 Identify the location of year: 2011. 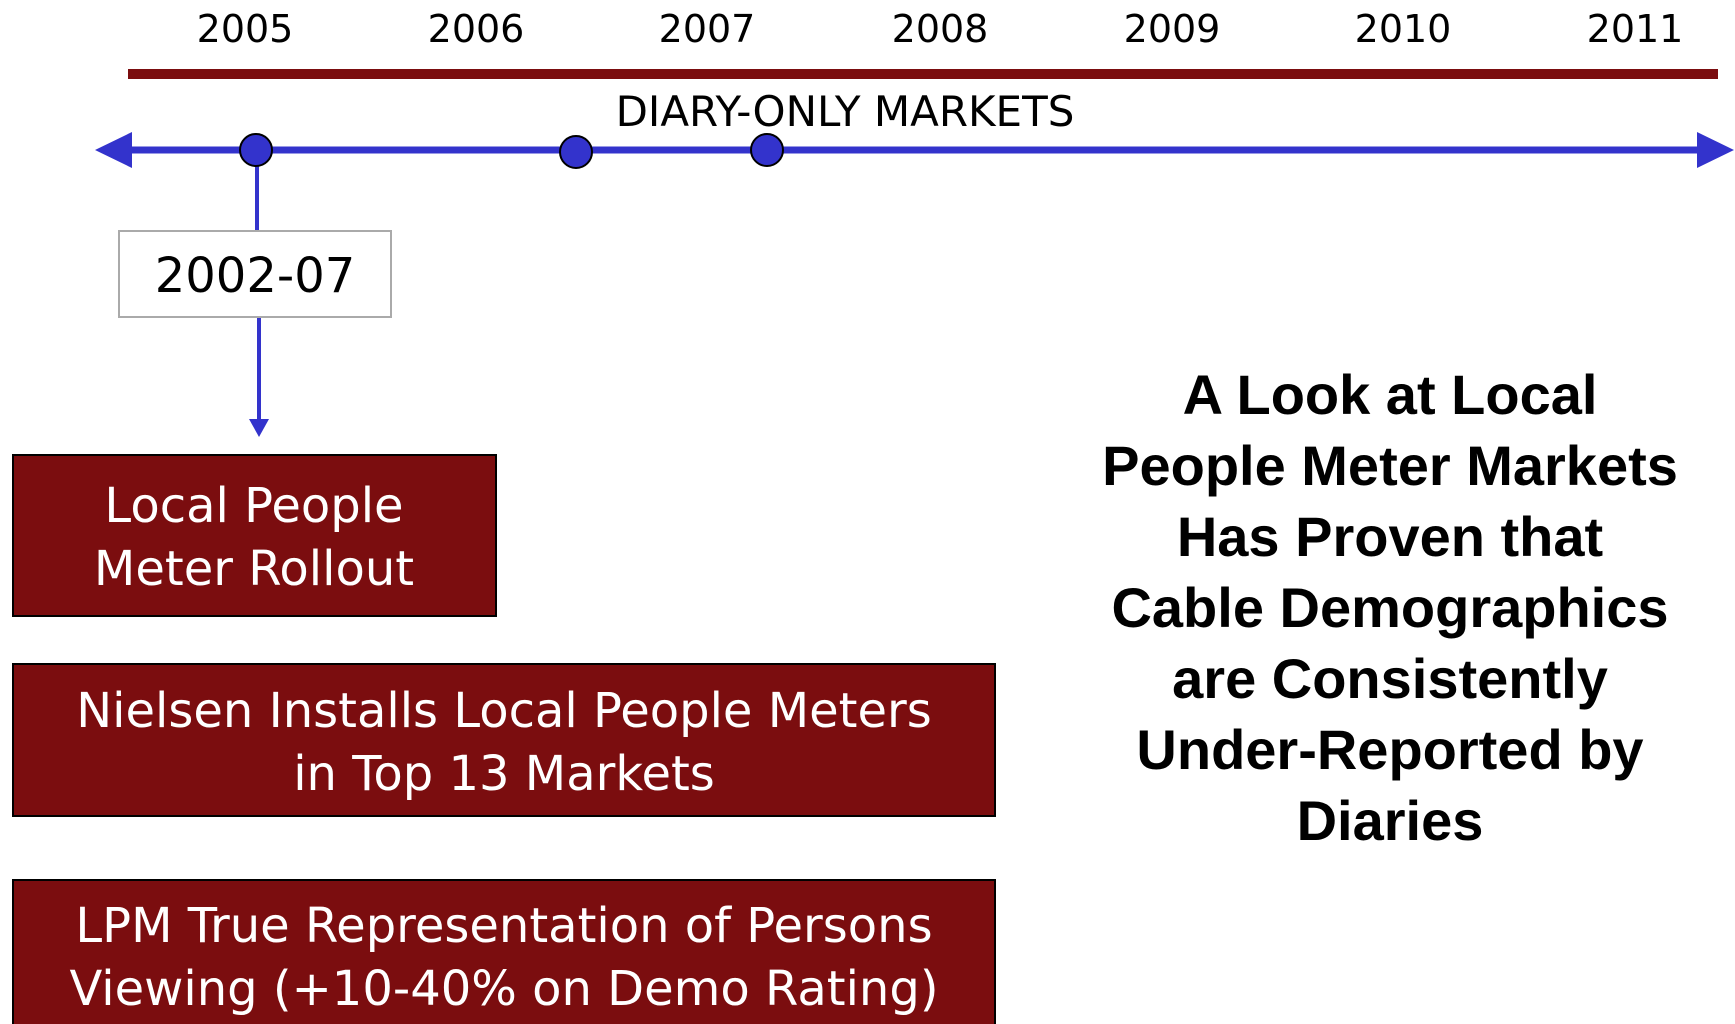
(1635, 29).